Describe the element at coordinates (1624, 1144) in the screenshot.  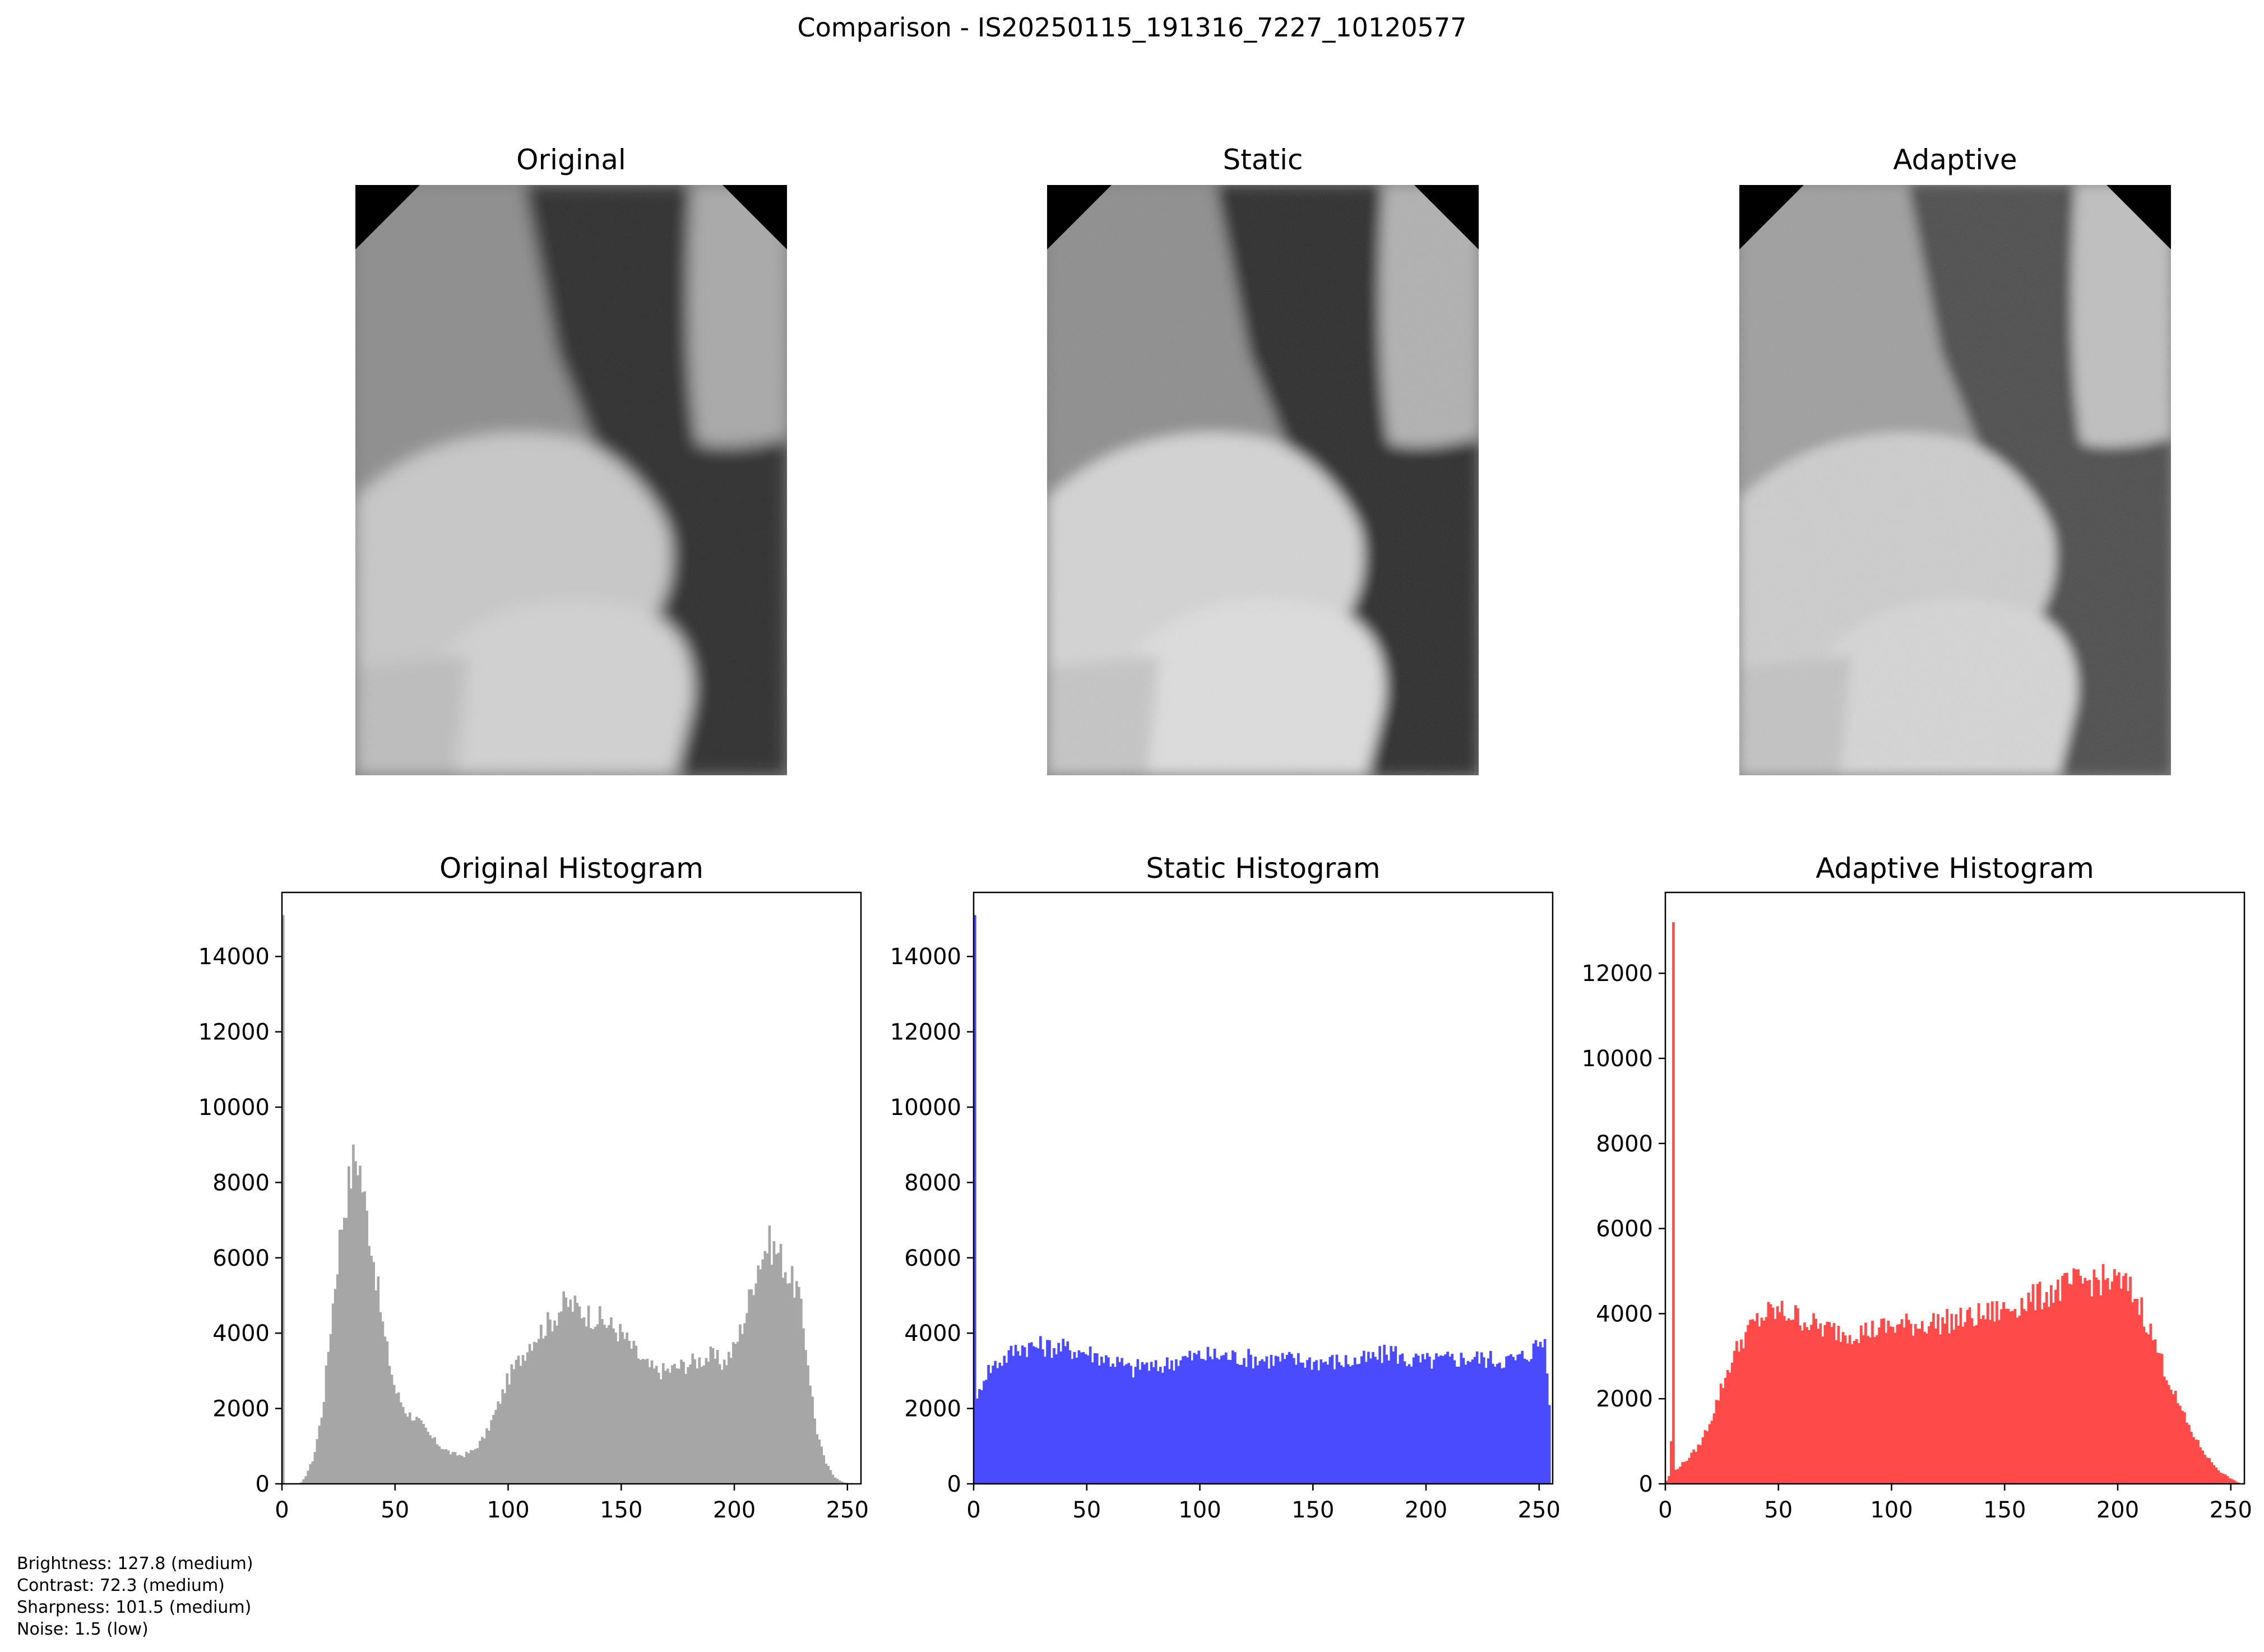
I see `y-tick-label: 8000` at that location.